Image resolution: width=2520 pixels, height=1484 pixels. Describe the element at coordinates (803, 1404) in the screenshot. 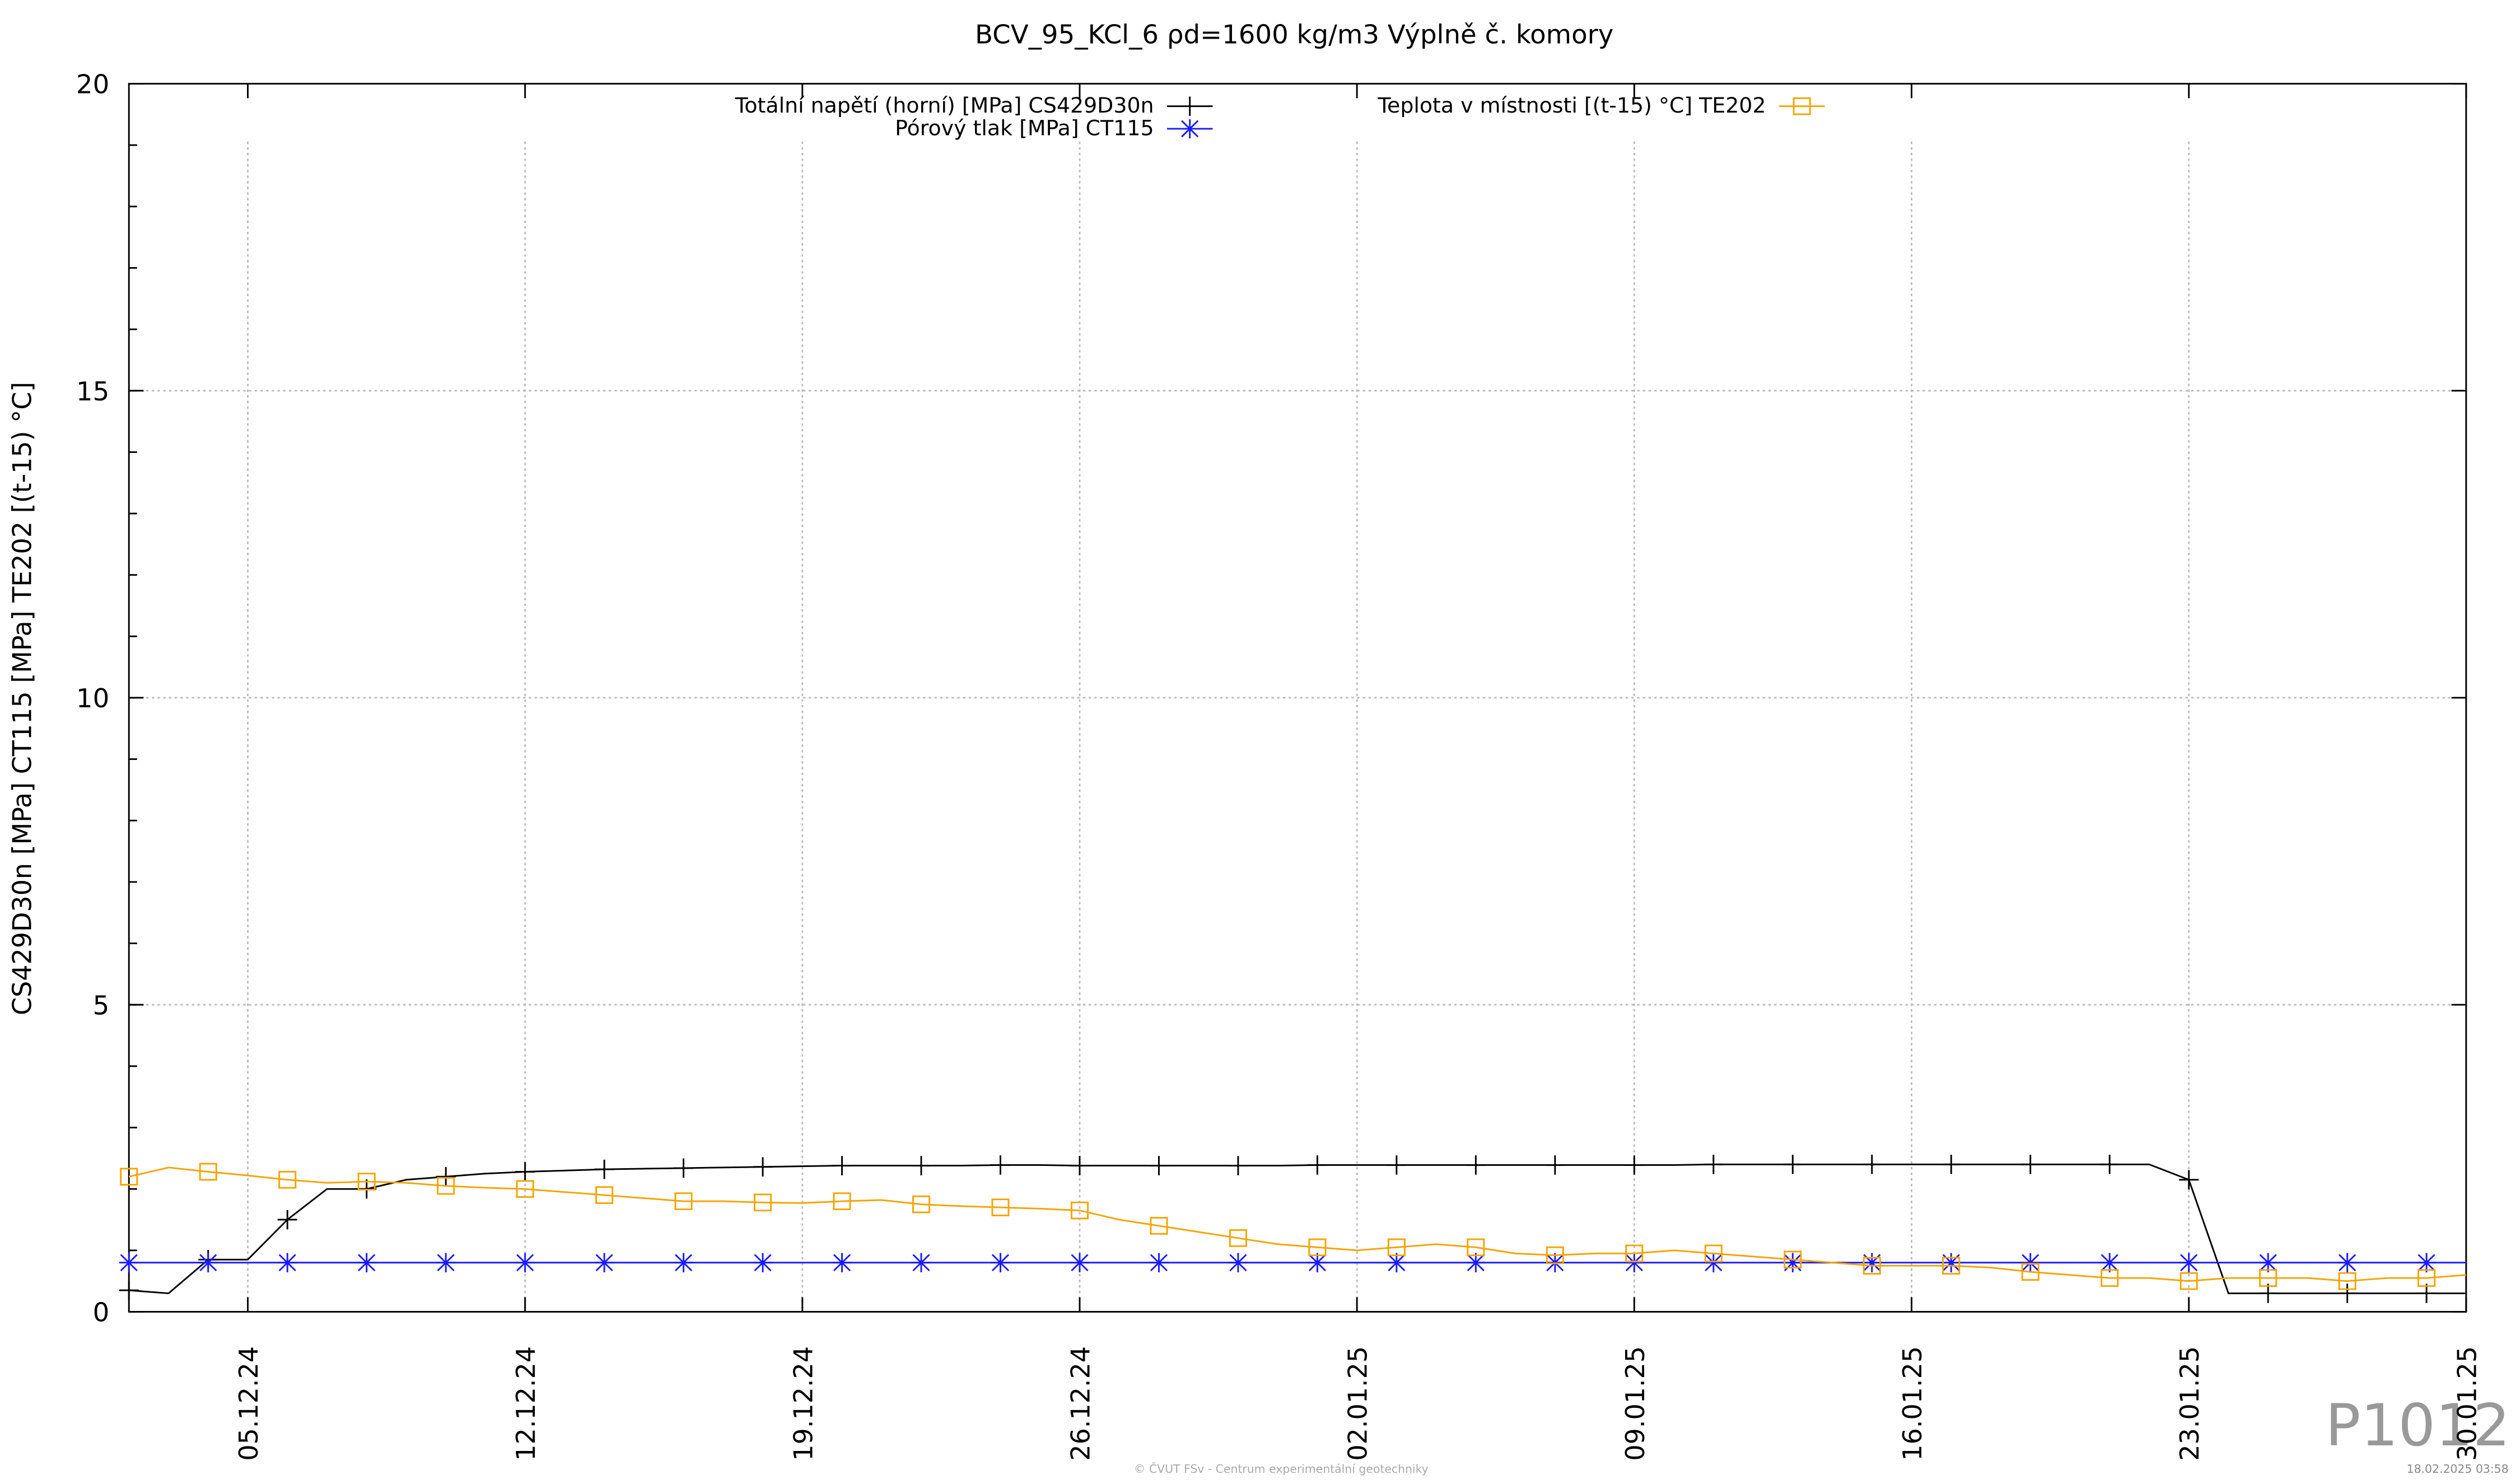

I see `x-tick-label: 19.12.24` at that location.